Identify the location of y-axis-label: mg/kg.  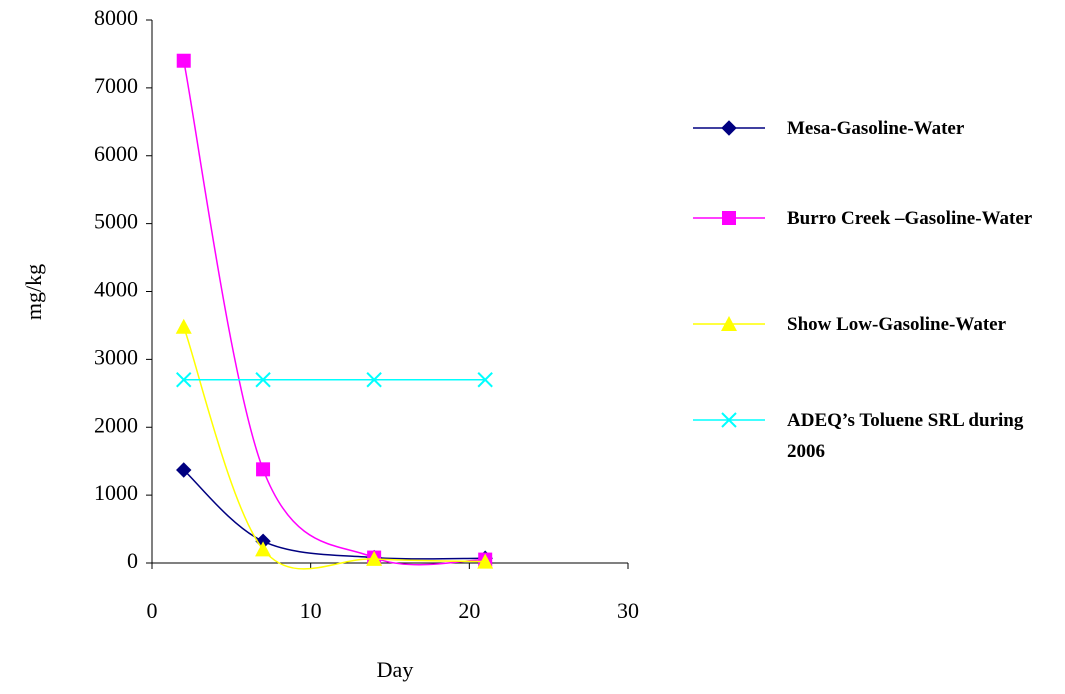
(33, 292).